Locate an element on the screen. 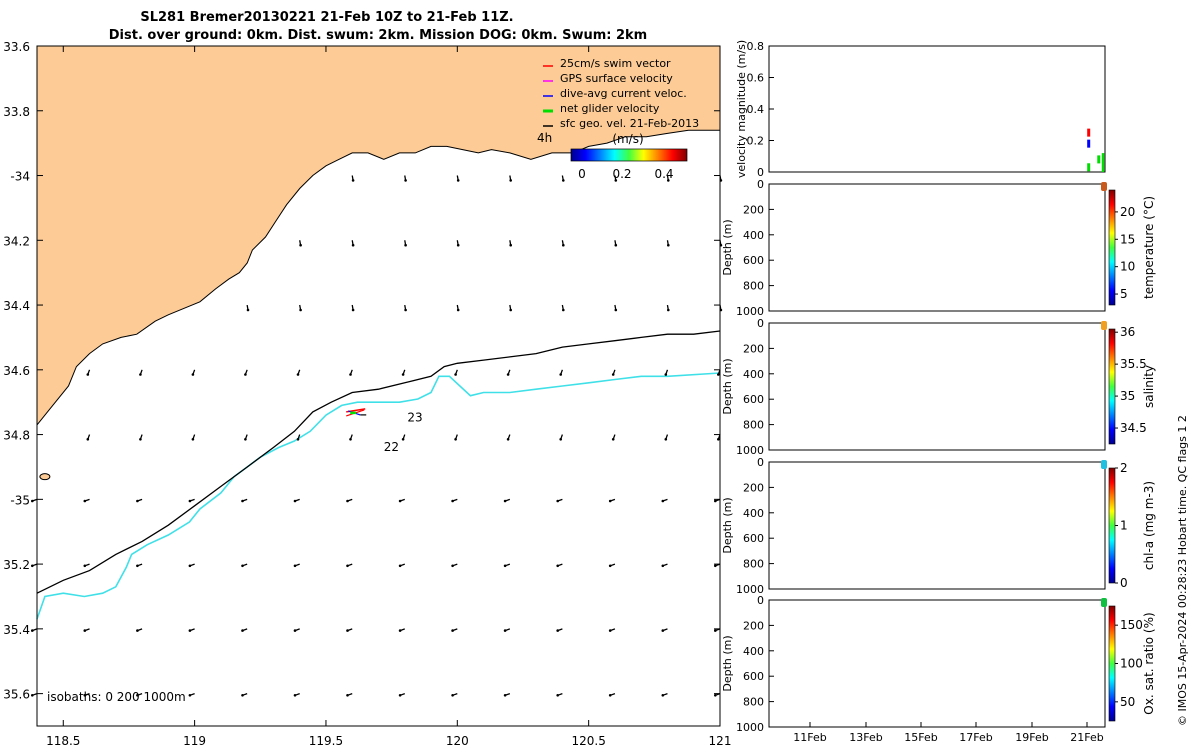 This screenshot has width=1200, height=750. legend-label-swim: 25cm/s swim vector is located at coordinates (615, 63).